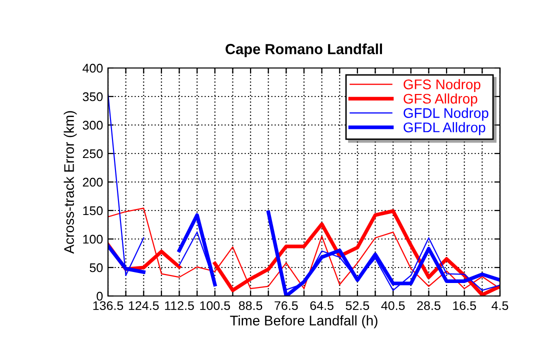  What do you see at coordinates (99, 296) in the screenshot?
I see `y-tick-label: 0` at bounding box center [99, 296].